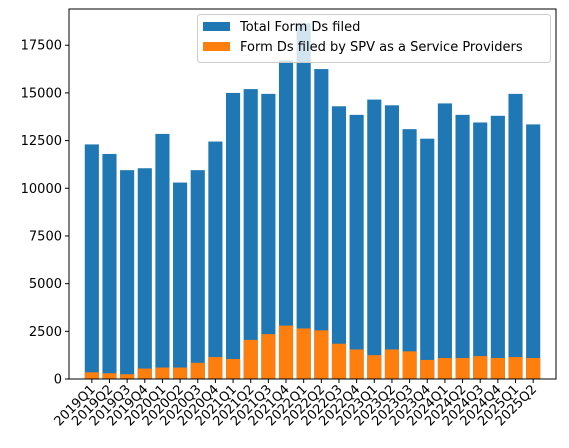 This screenshot has height=448, width=569. Describe the element at coordinates (41, 141) in the screenshot. I see `y-tick-label: 12500` at that location.